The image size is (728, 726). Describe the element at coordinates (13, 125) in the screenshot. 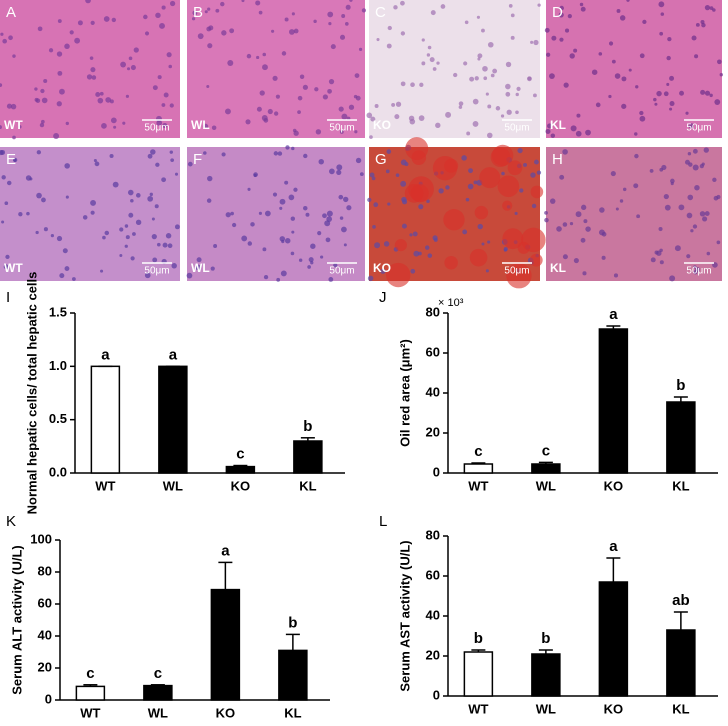

I see `group-label: WT` at that location.